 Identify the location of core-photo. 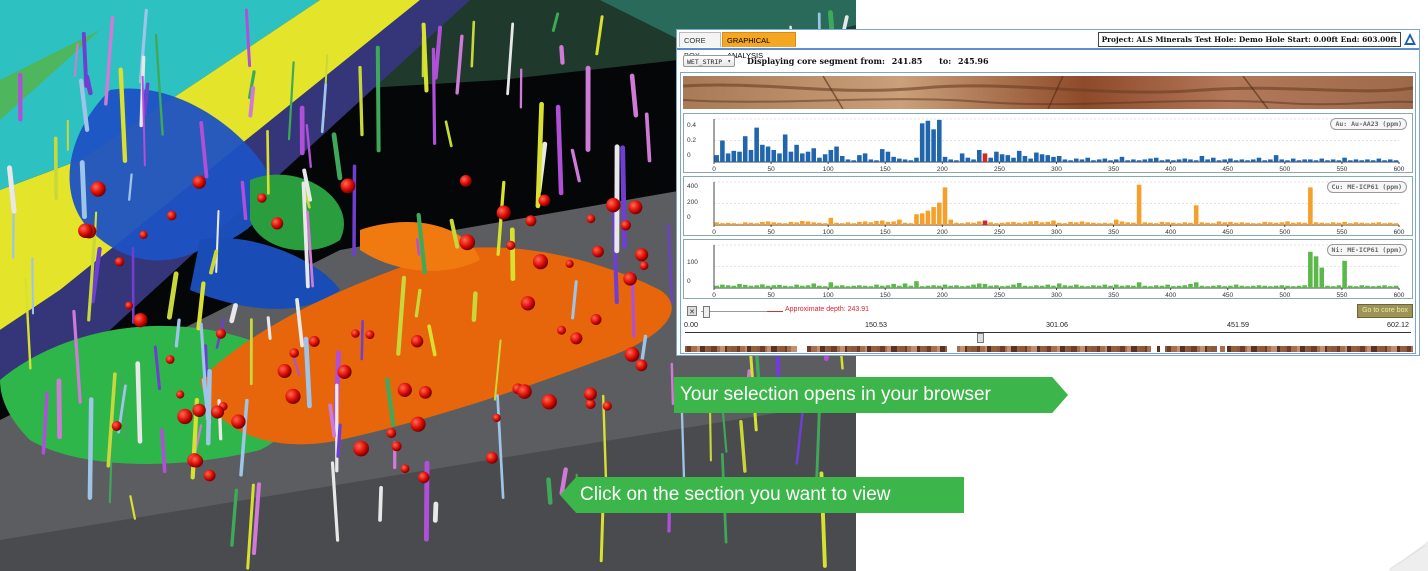
(1048, 92).